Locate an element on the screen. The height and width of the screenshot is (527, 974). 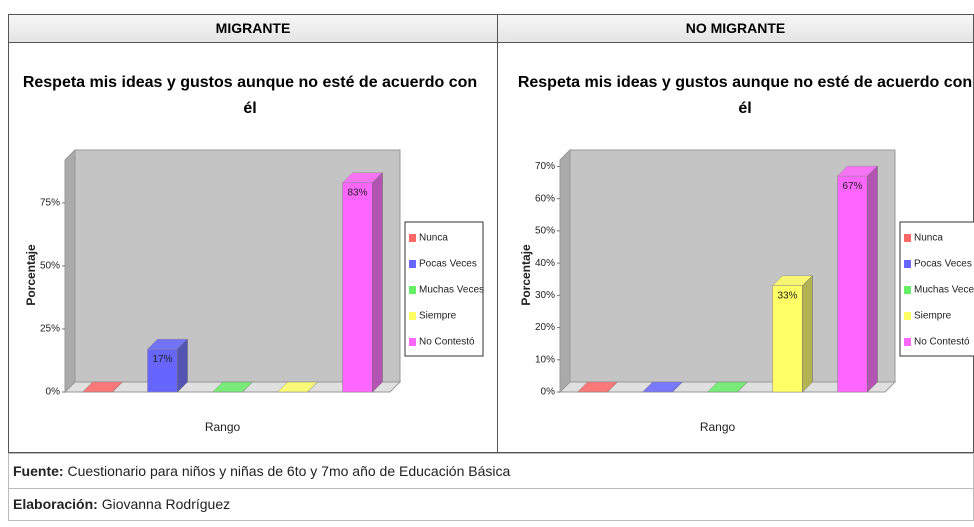
y-tick-label: 75% is located at coordinates (50, 203).